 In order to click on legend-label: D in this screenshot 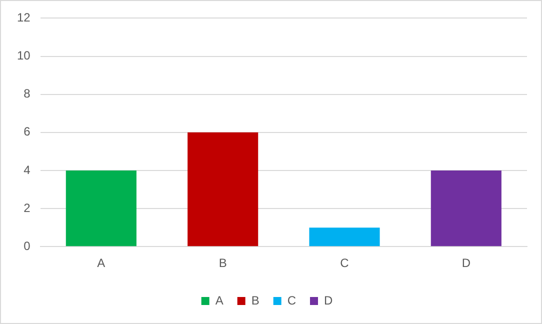, I will do `click(329, 300)`.